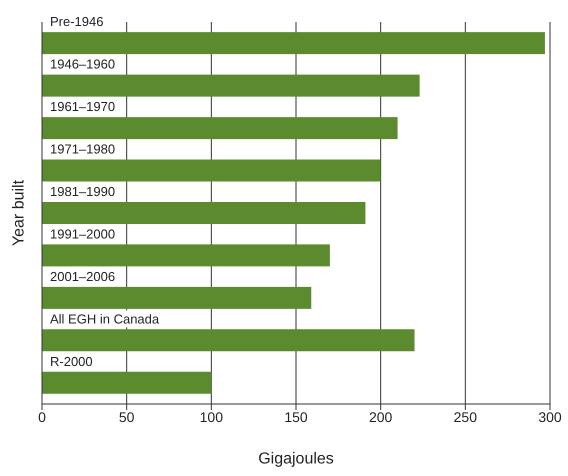  I want to click on y-tick-label: 1981–1990, so click(83, 191).